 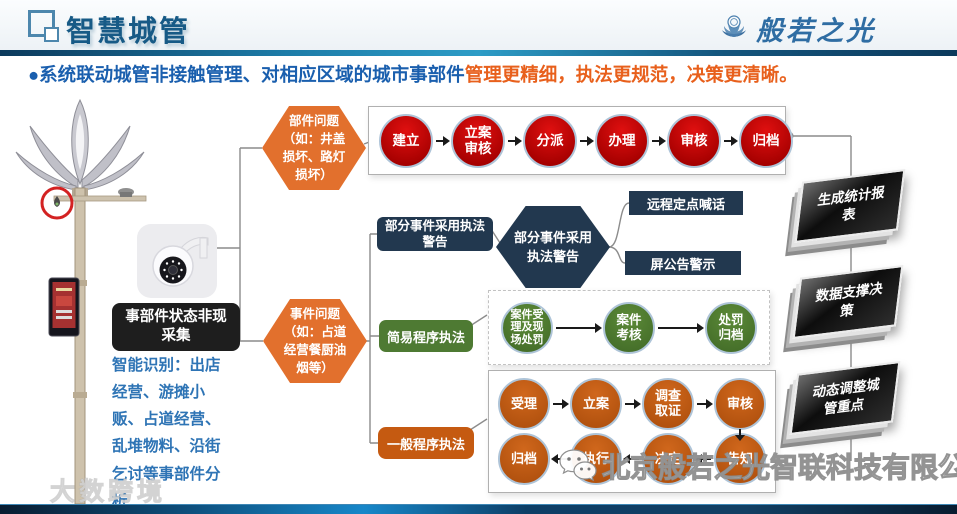 I want to click on general-procedure-label: 一般程序执法, so click(x=426, y=443).